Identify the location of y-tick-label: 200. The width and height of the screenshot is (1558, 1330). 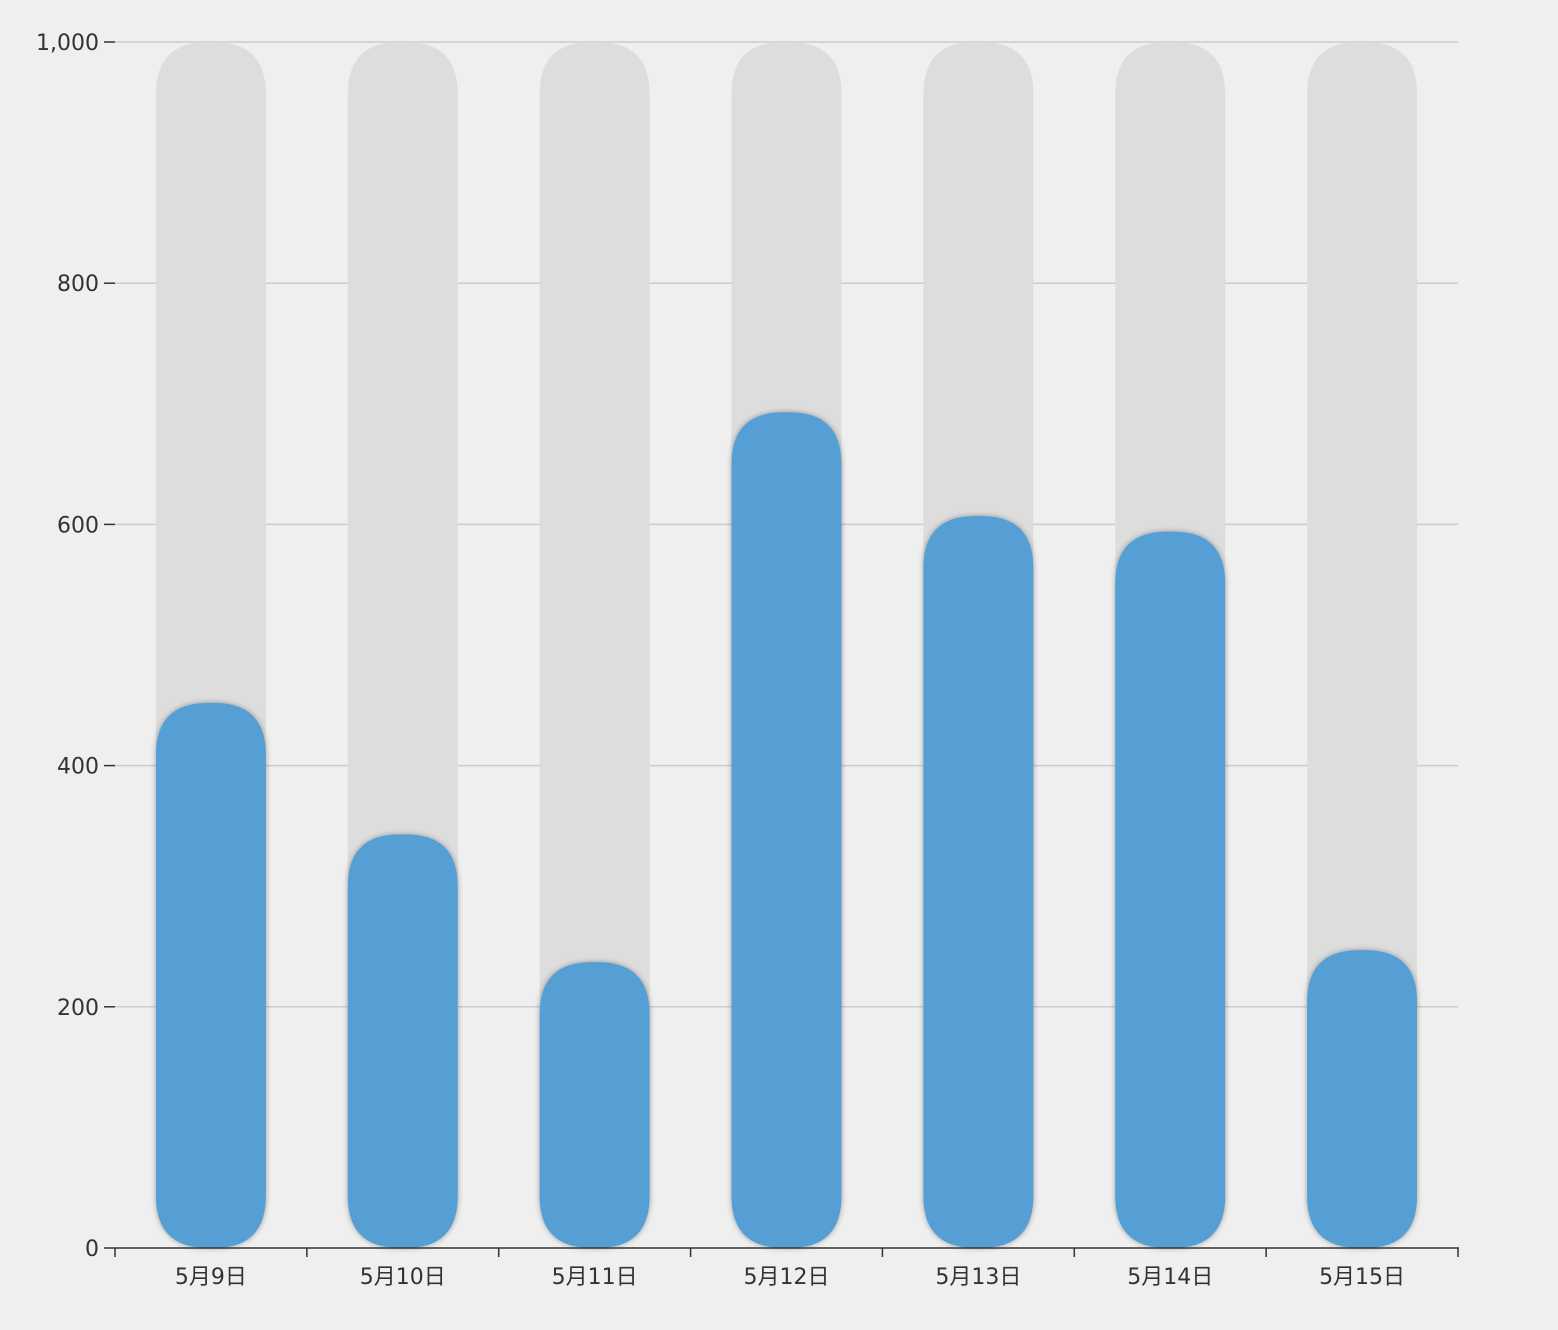
(78, 1008).